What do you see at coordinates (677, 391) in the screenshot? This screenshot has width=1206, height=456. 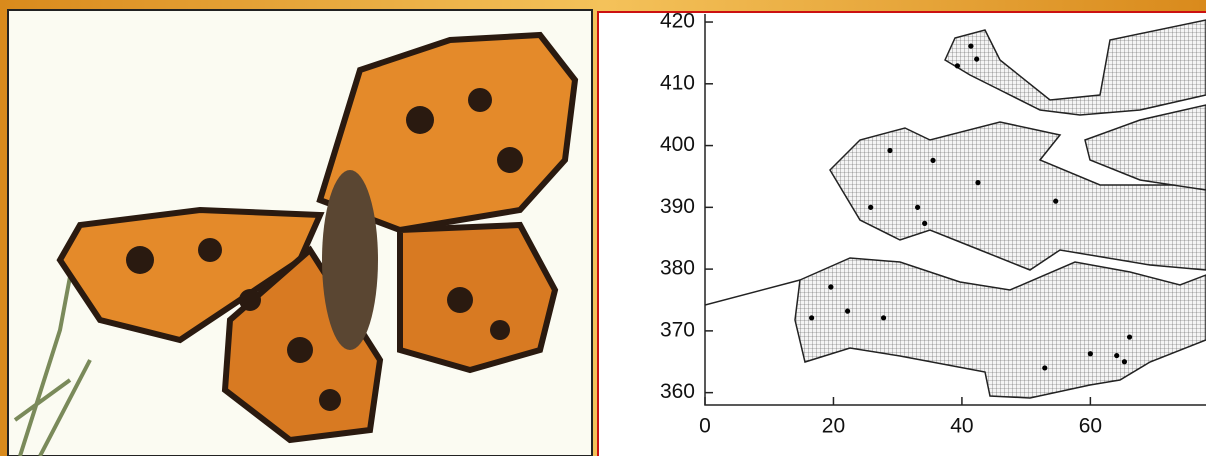 I see `y-tick-label: 360` at bounding box center [677, 391].